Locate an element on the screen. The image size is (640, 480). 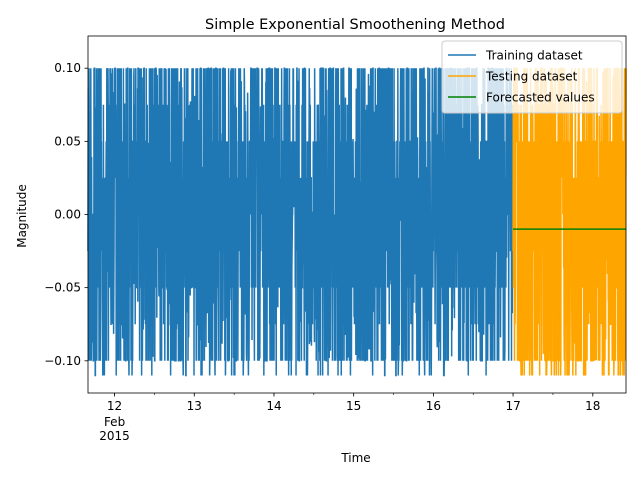
x-tick-label: 13 is located at coordinates (194, 406).